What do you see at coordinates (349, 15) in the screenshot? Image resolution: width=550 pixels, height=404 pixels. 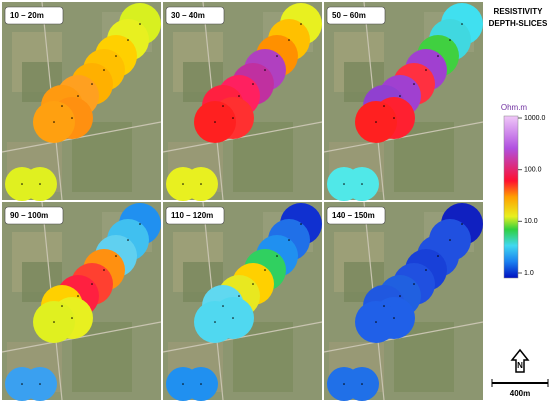 I see `panel-label: 50 – 60m` at bounding box center [349, 15].